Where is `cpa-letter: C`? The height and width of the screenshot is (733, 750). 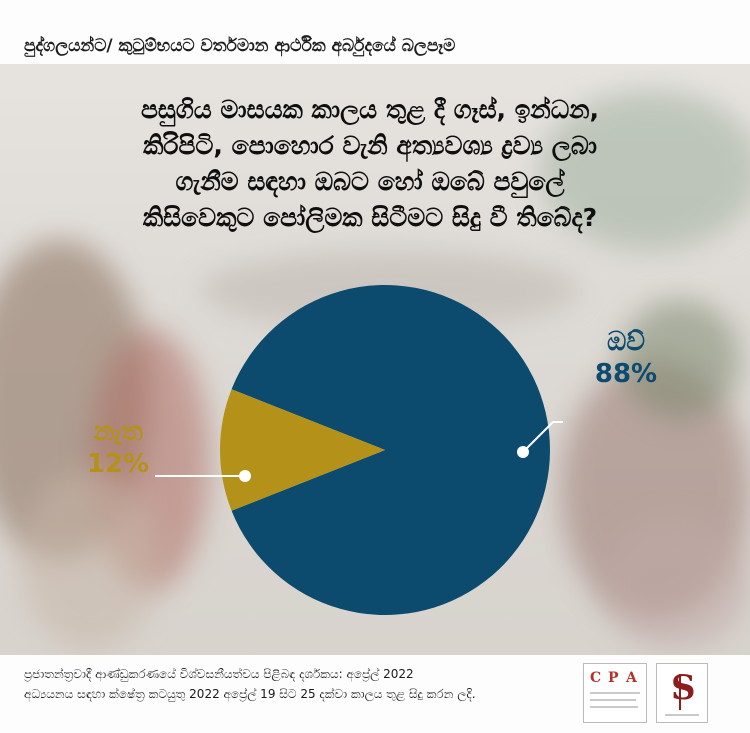 cpa-letter: C is located at coordinates (596, 678).